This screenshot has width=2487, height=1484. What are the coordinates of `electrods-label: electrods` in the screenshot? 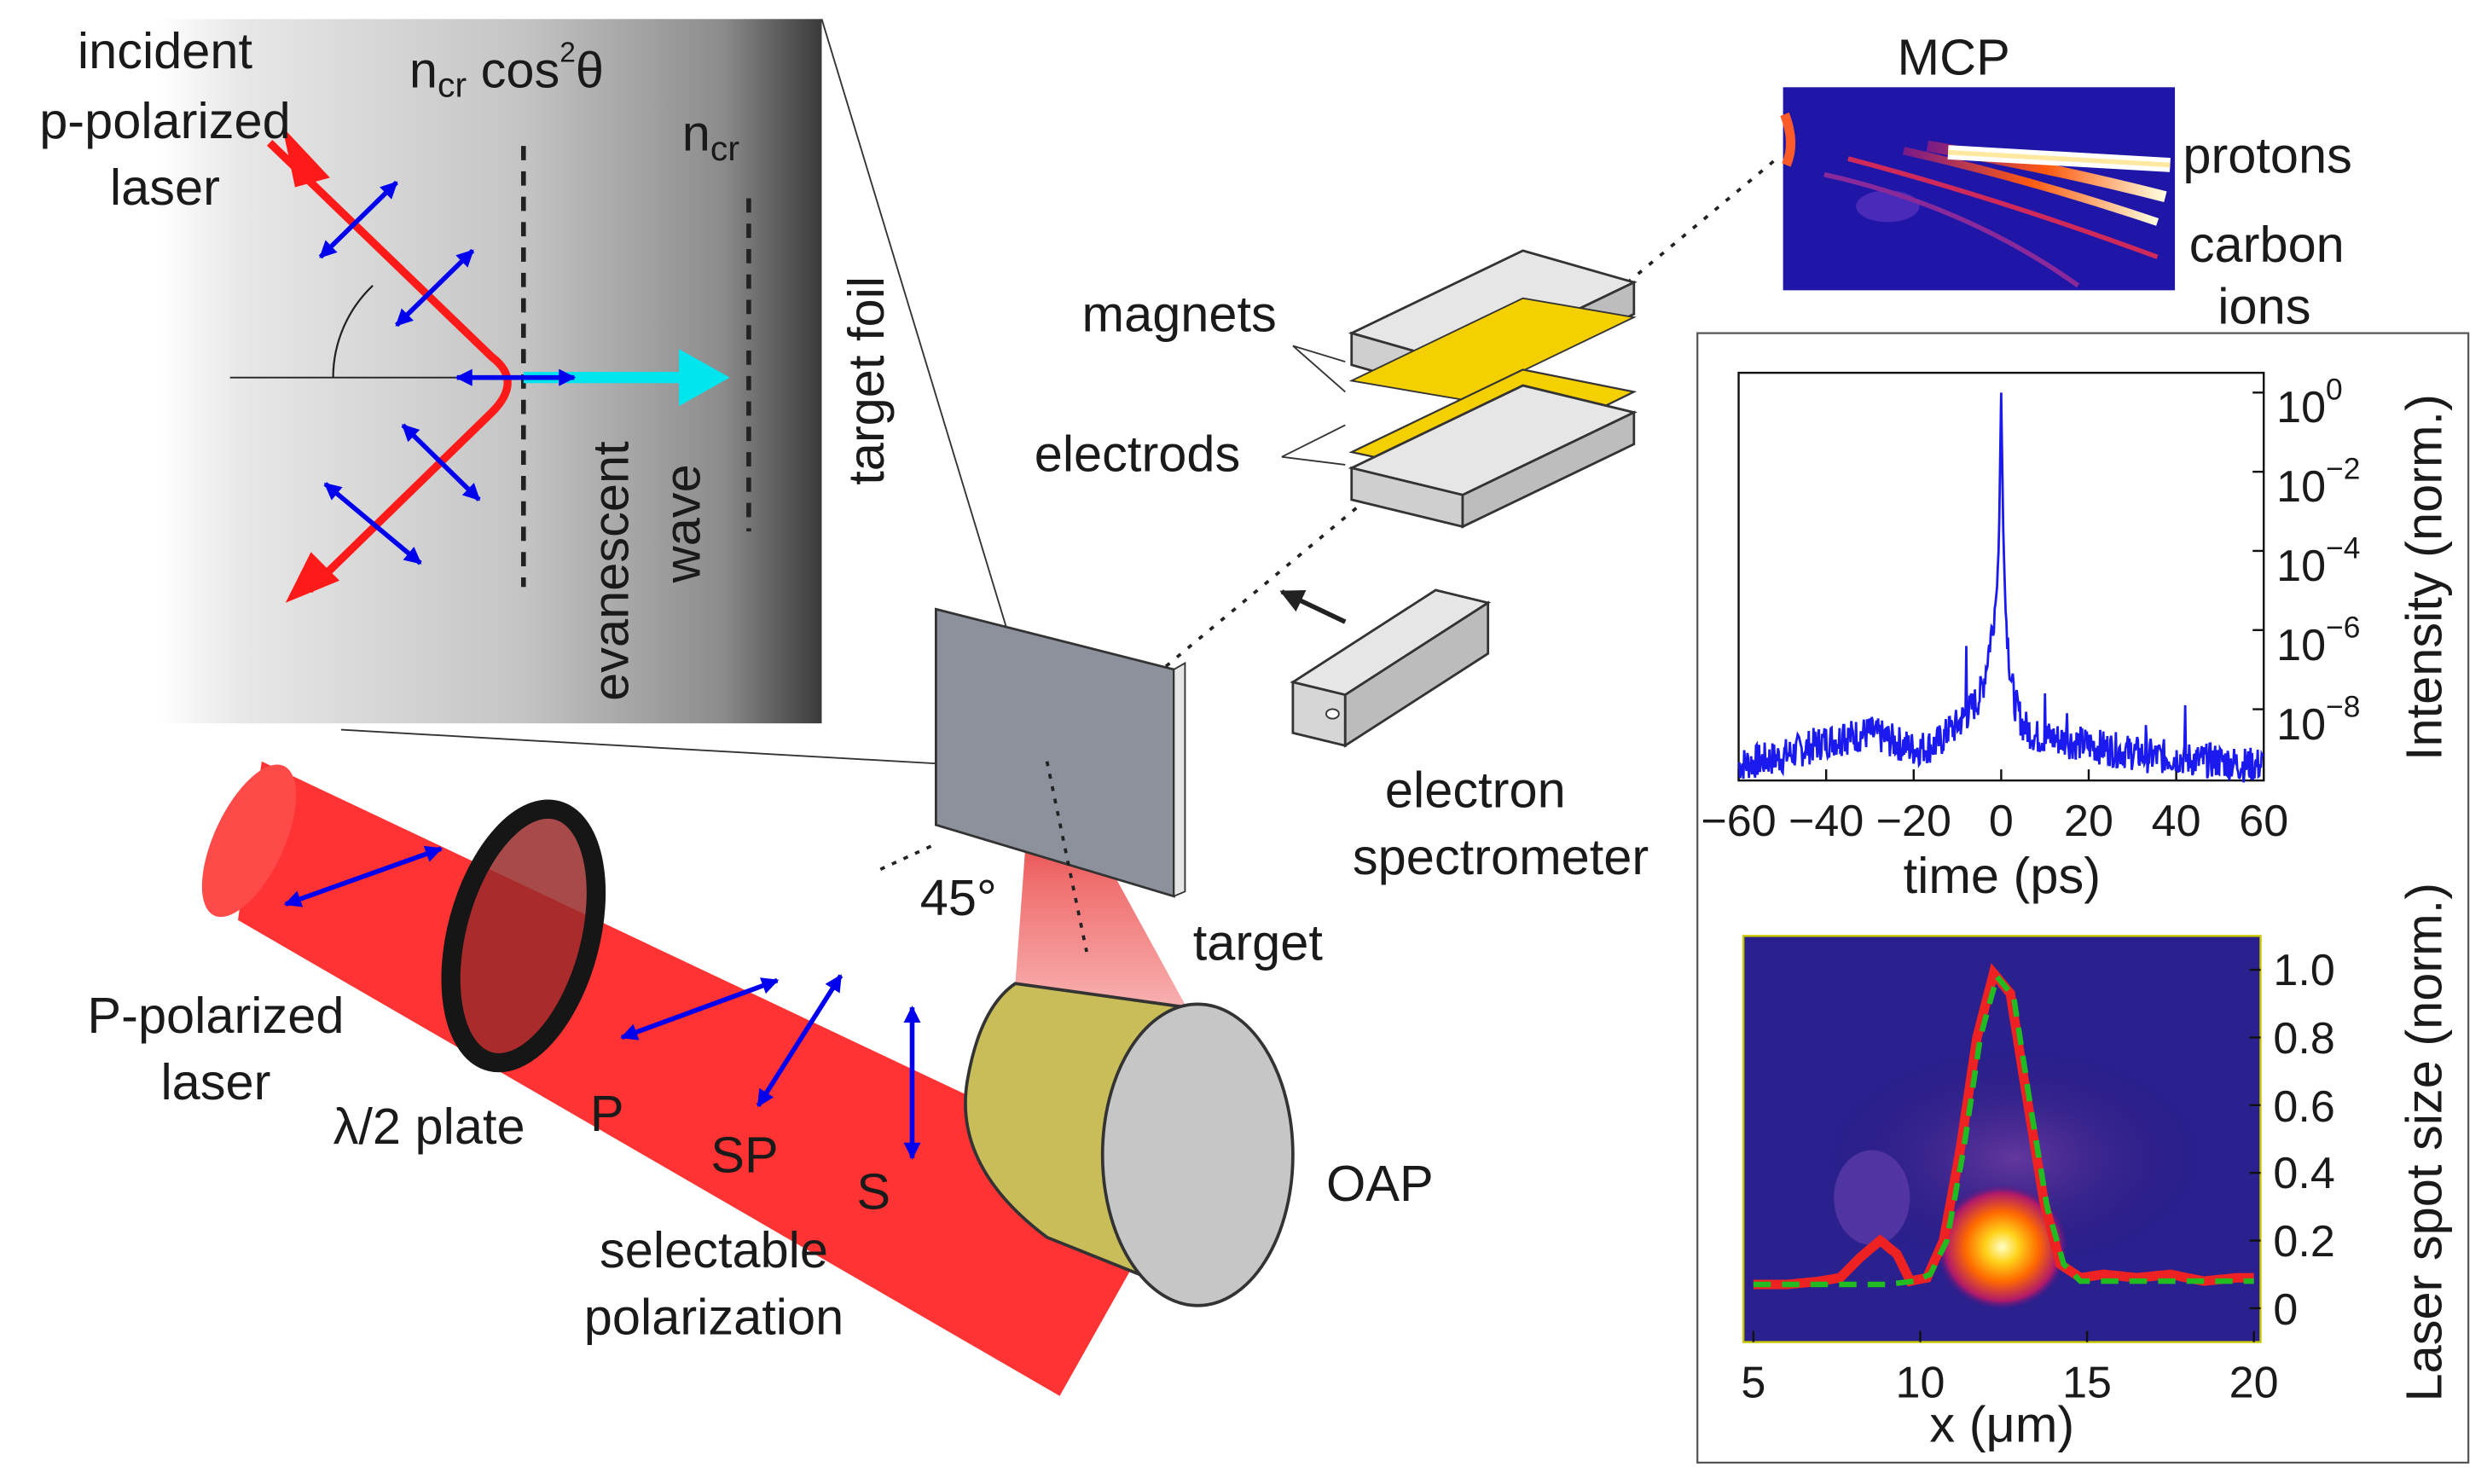 It's located at (1137, 454).